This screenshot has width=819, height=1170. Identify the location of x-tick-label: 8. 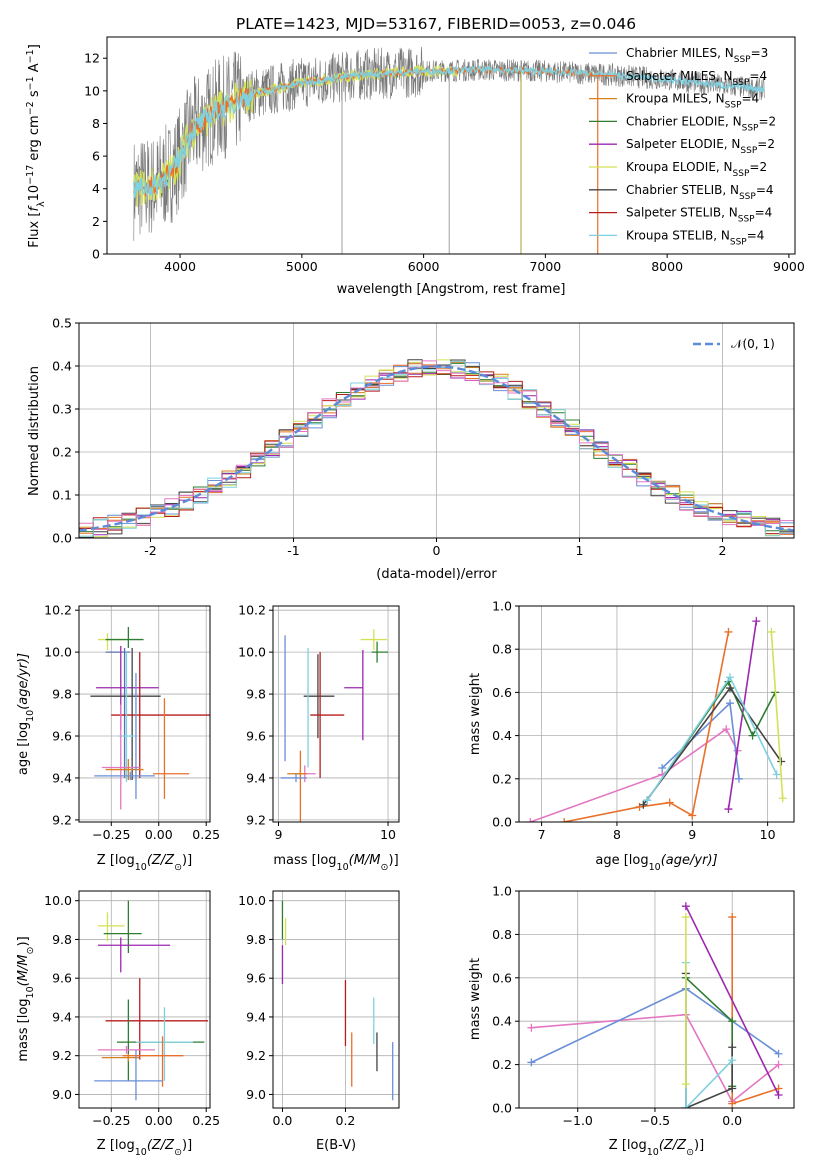
(617, 834).